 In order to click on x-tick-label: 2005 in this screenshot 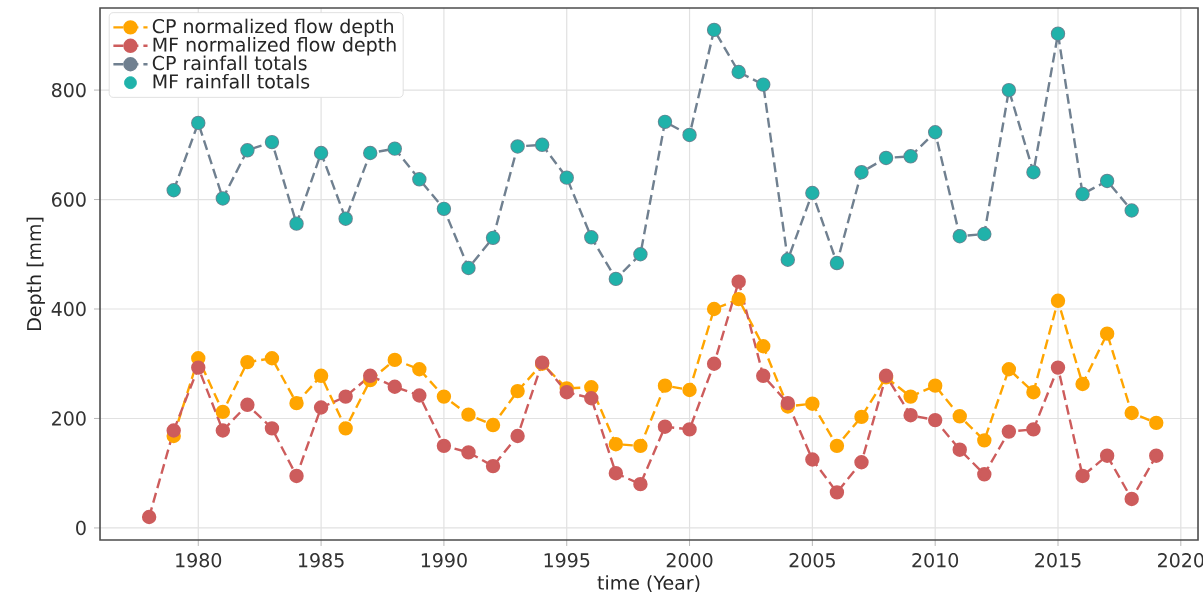, I will do `click(812, 560)`.